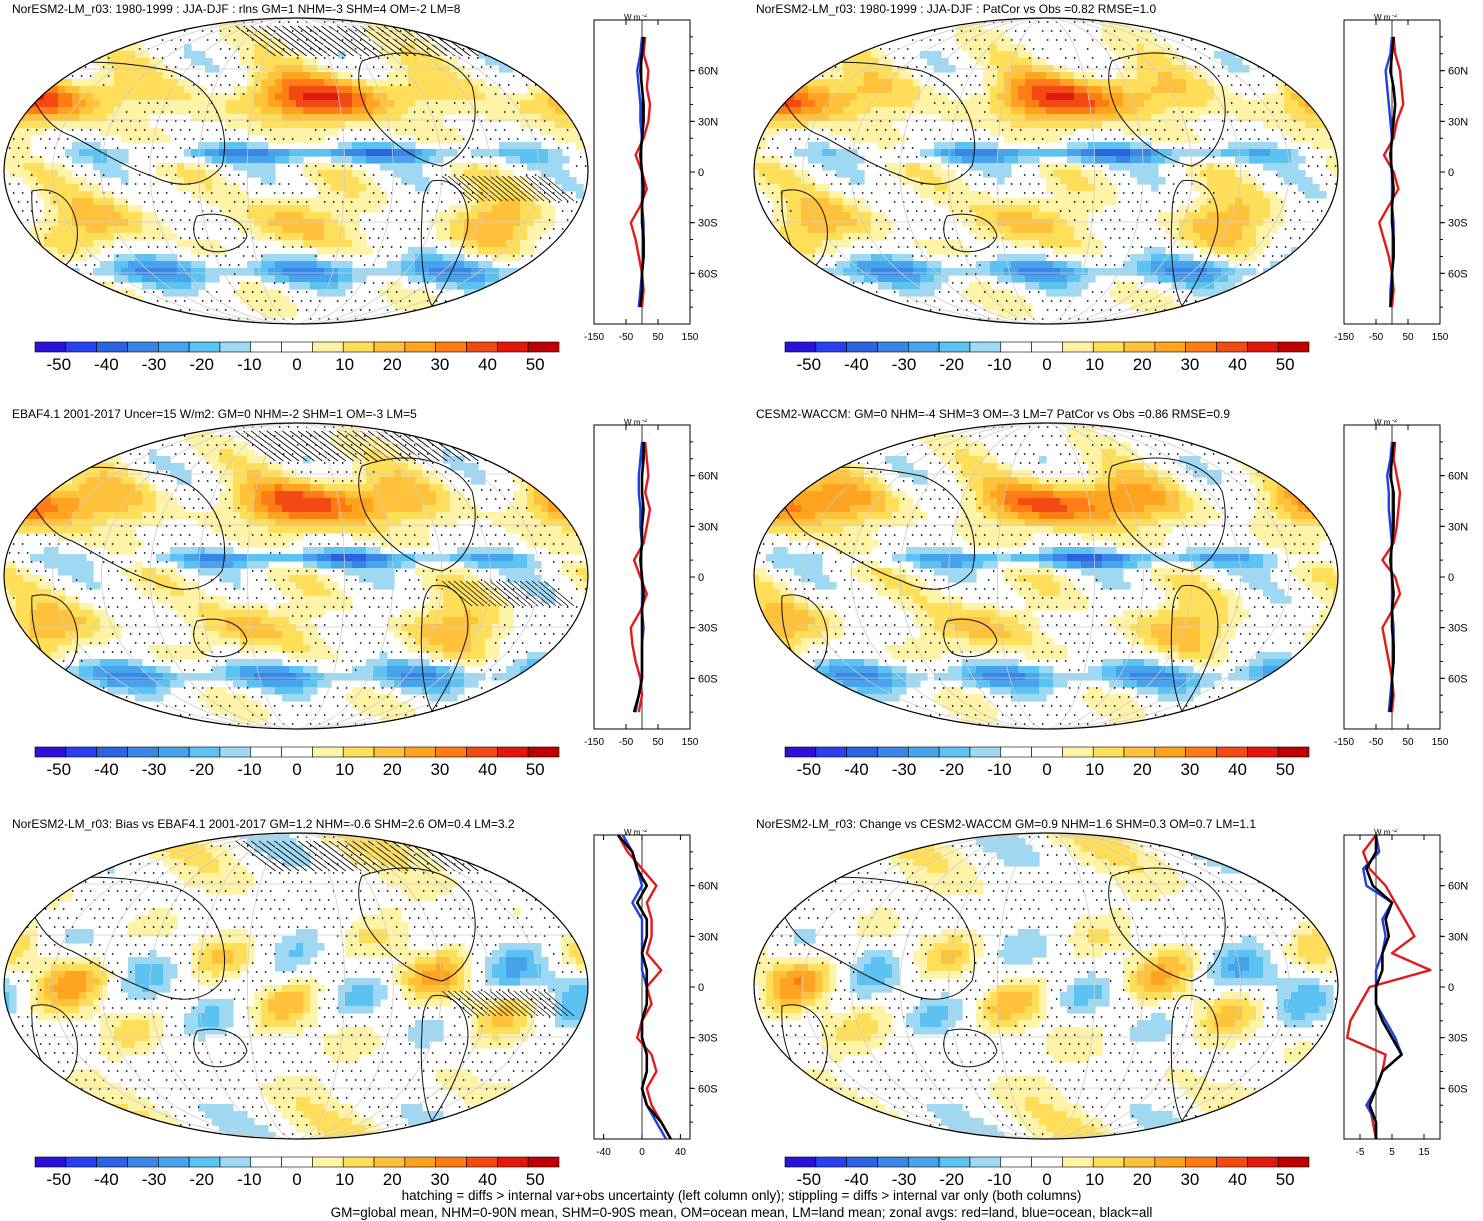 The image size is (1483, 1221). I want to click on zonal-x-label: -5, so click(1360, 1152).